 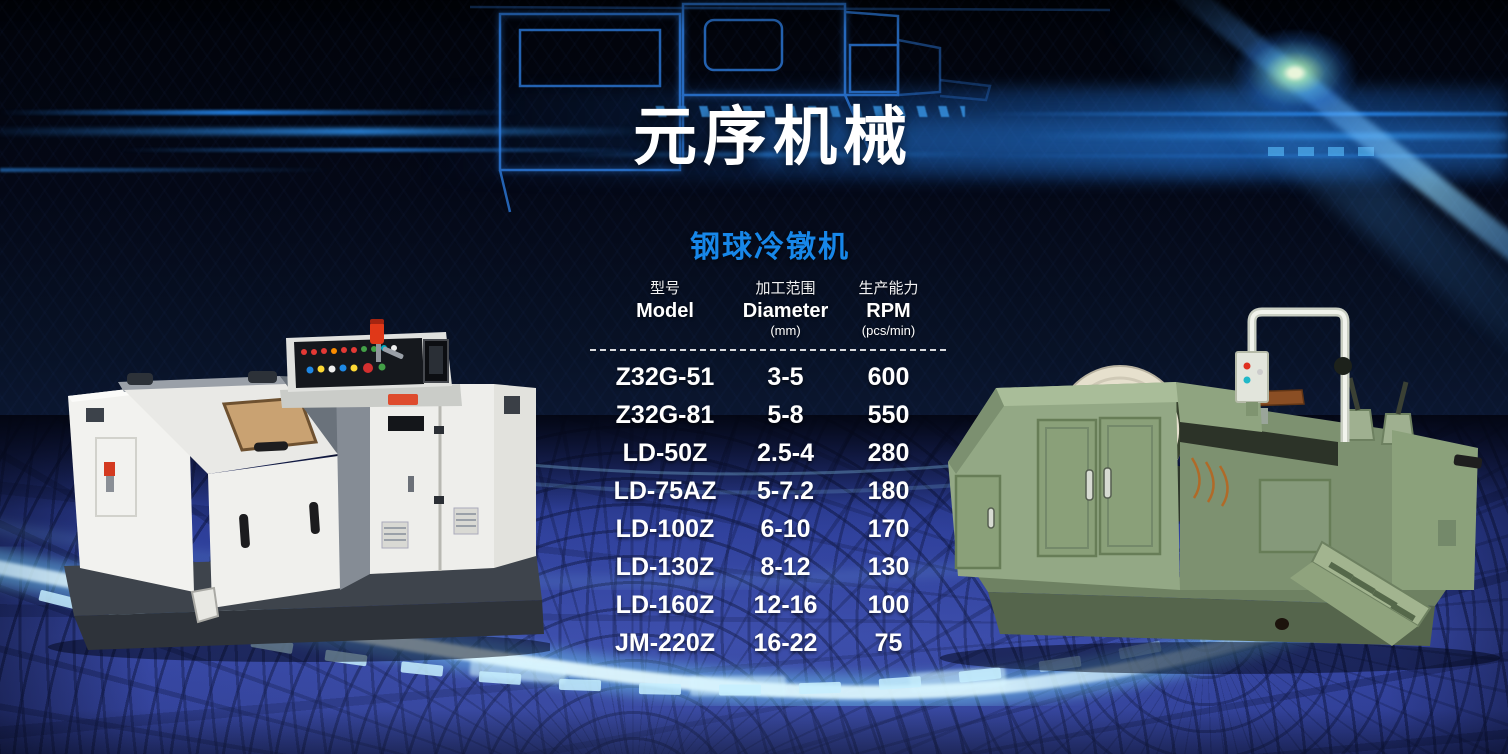 I want to click on header-diameter: 加工范围 Diameter (mm), so click(x=785, y=310).